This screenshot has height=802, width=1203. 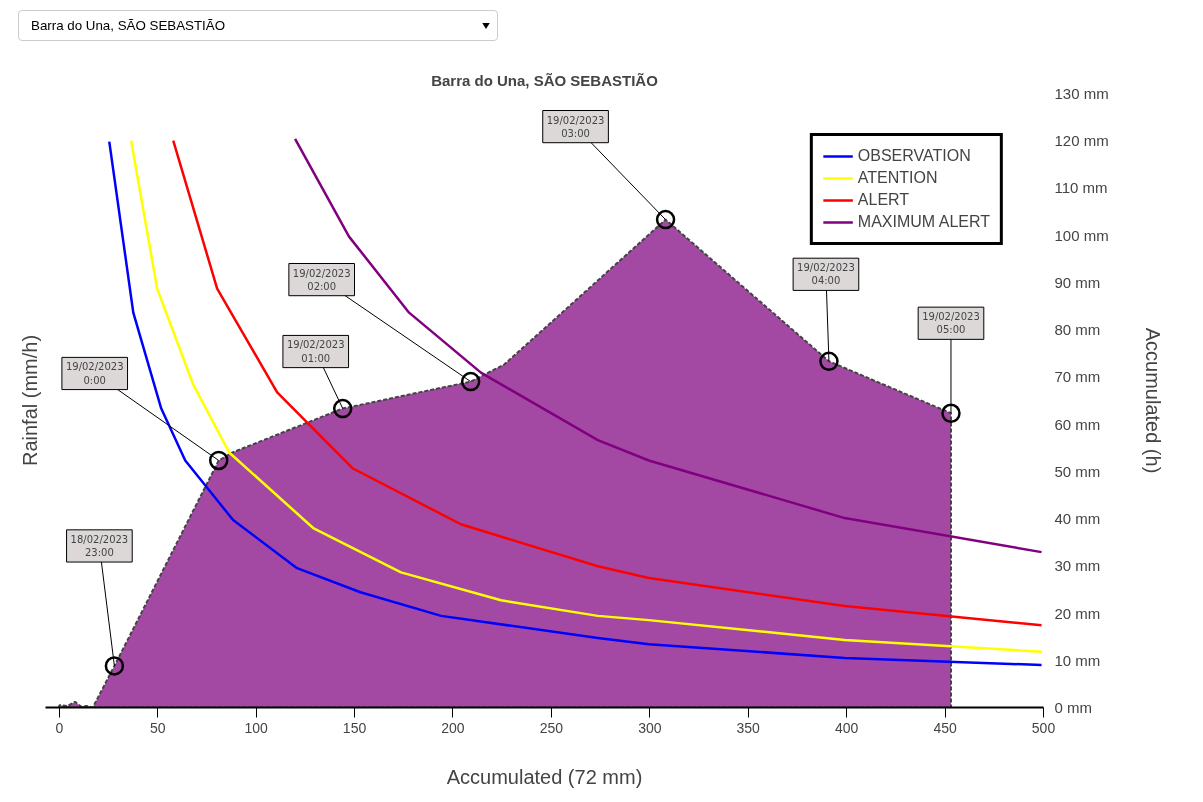 What do you see at coordinates (29, 401) in the screenshot?
I see `y-axis-title: Rainfal (mm/h)` at bounding box center [29, 401].